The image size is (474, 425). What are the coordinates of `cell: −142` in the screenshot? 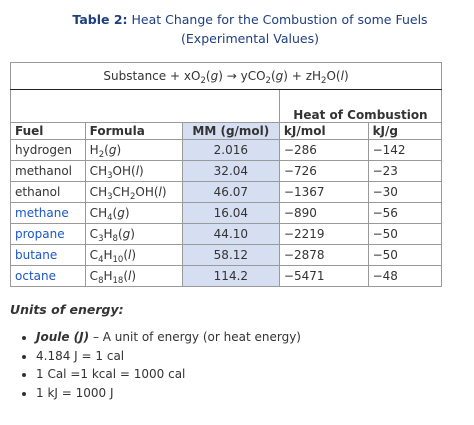 It's located at (405, 150).